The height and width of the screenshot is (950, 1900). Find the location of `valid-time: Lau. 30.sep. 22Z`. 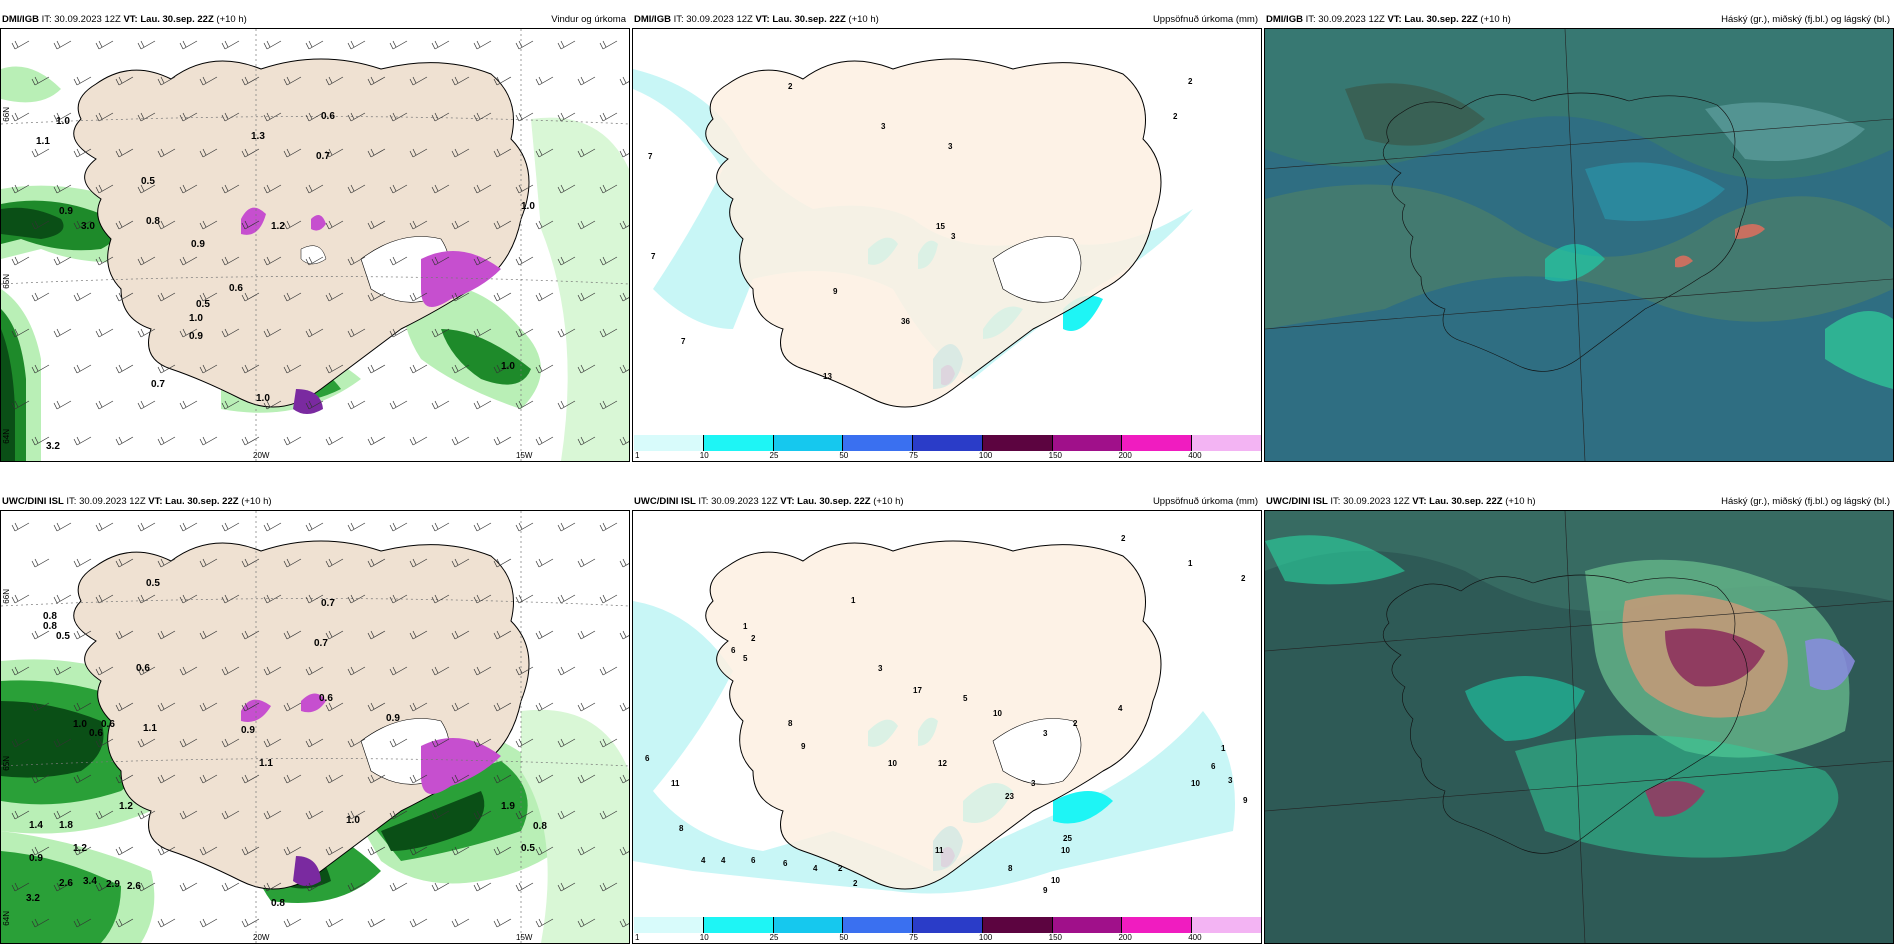

valid-time: Lau. 30.sep. 22Z is located at coordinates (1441, 19).